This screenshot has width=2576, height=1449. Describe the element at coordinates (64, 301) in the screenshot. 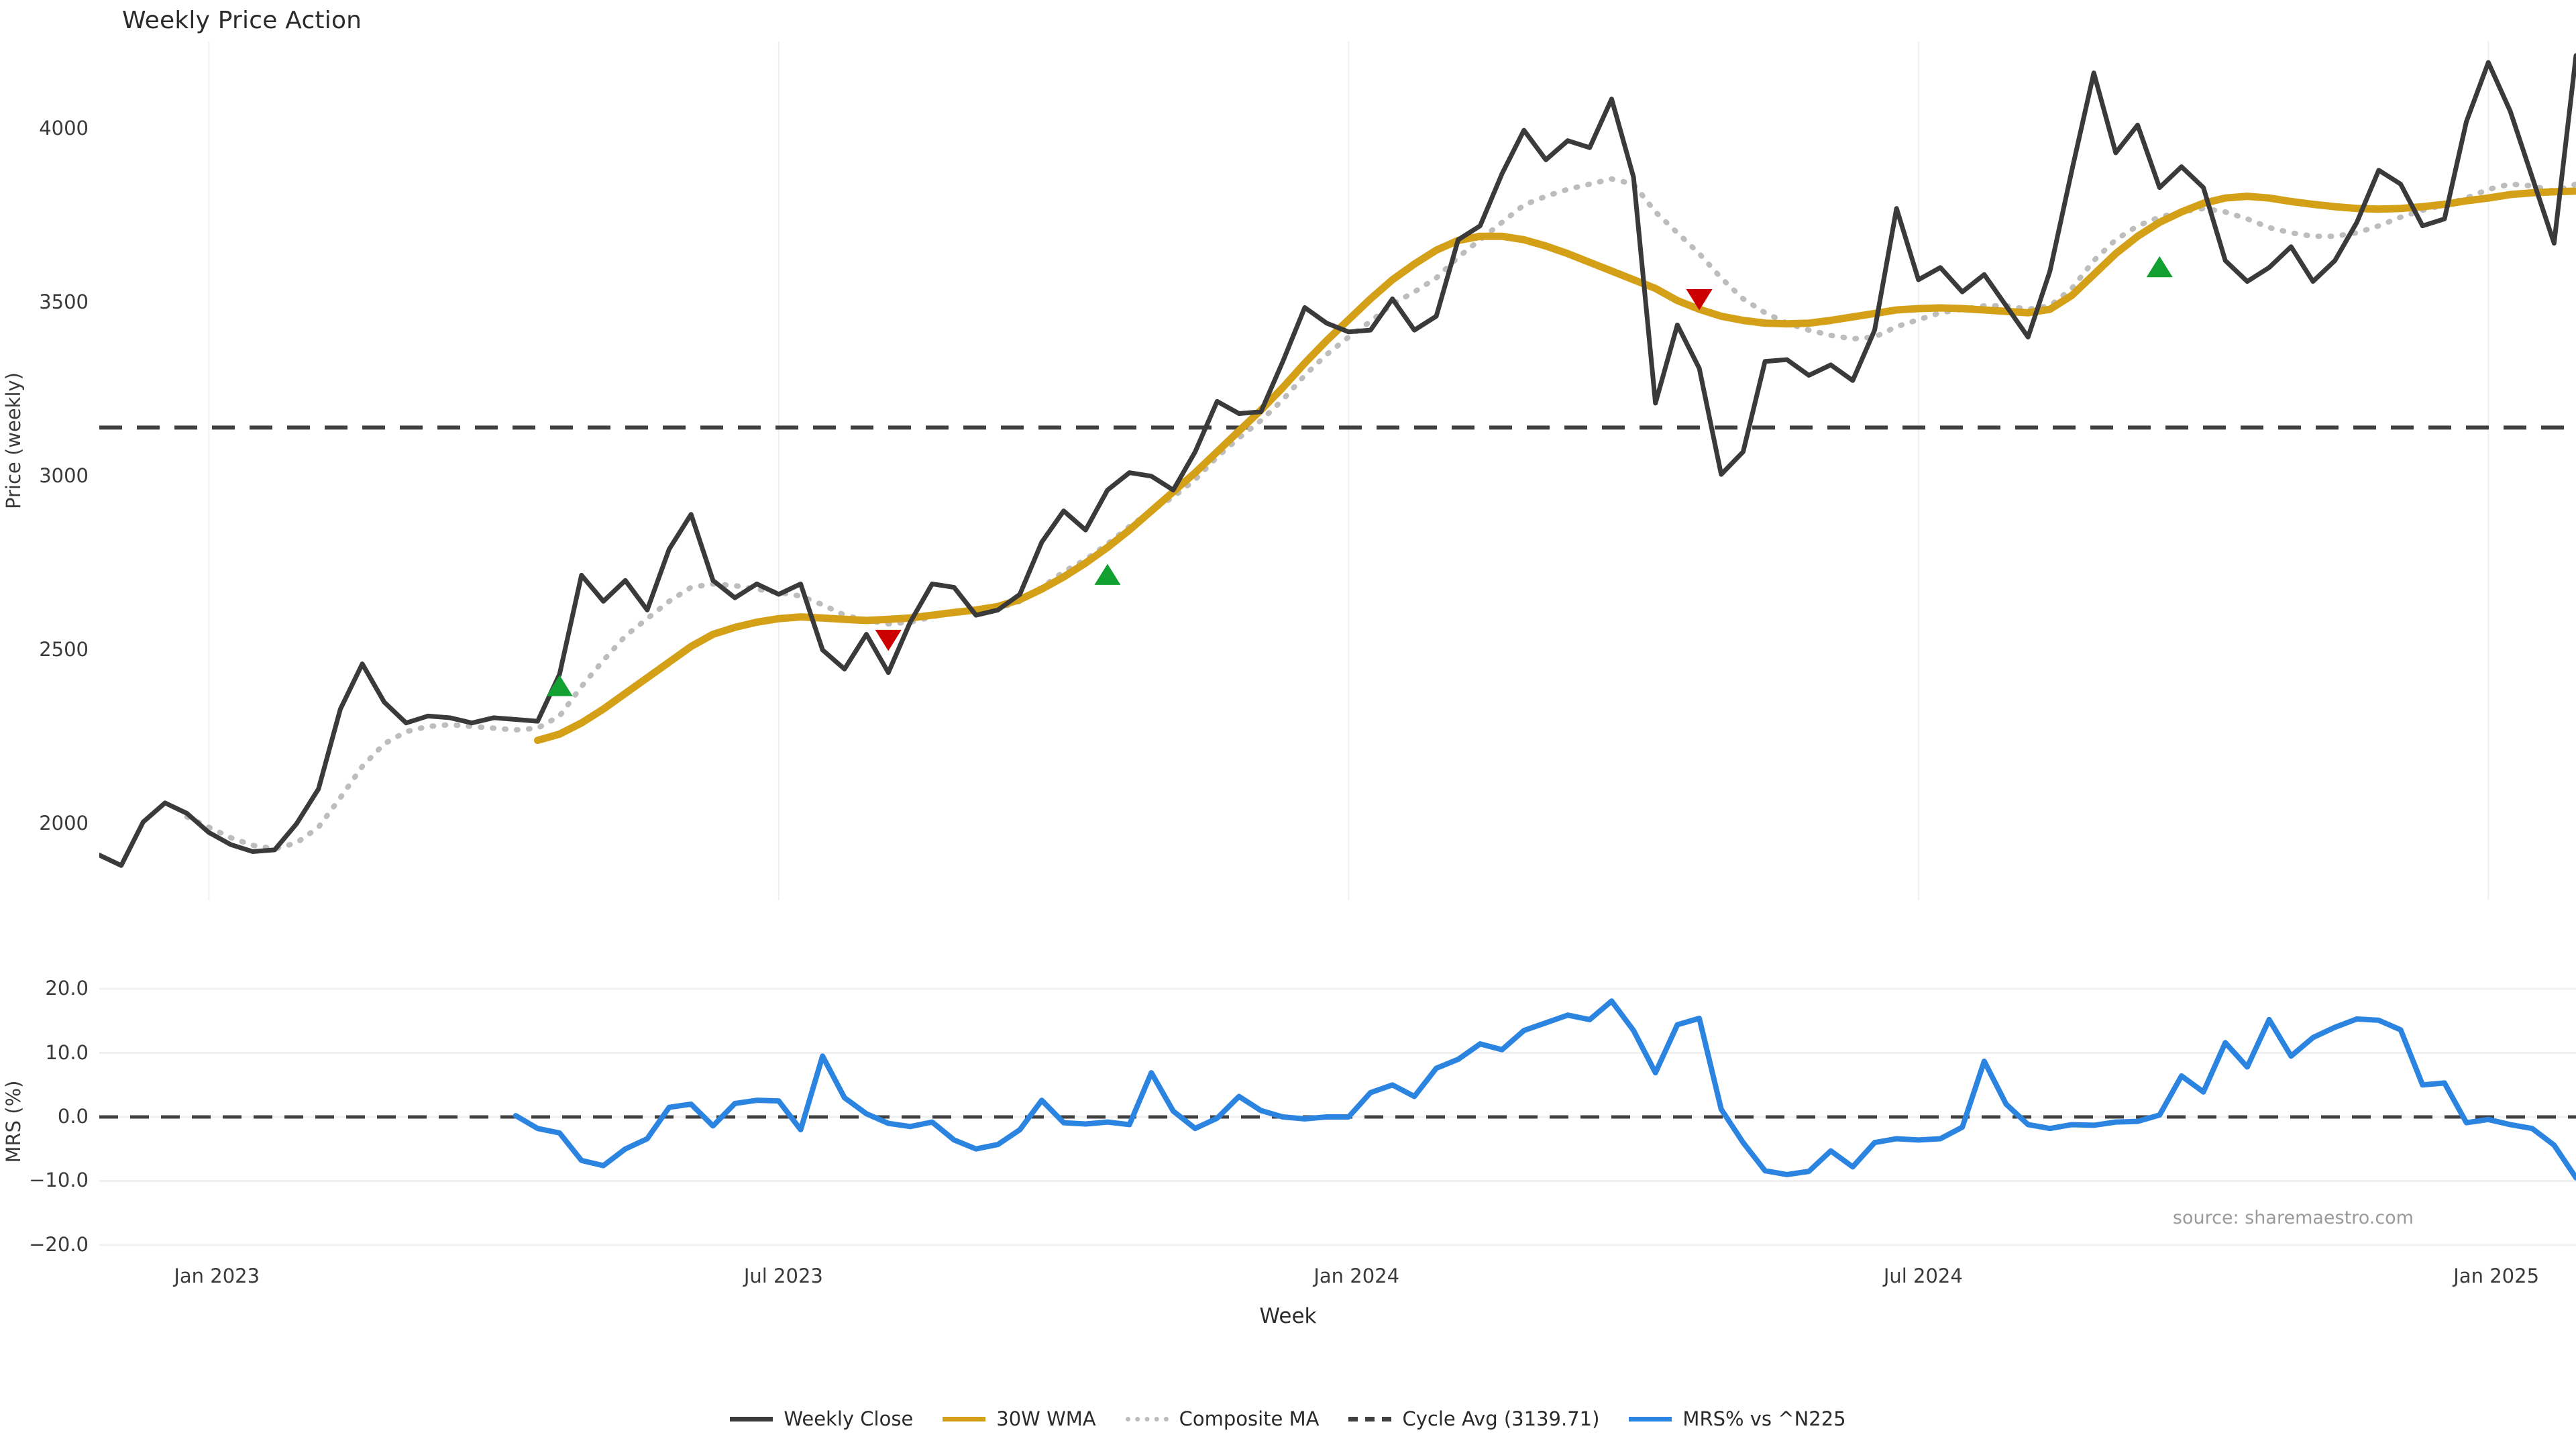

I see `price-y-tick: 3500` at that location.